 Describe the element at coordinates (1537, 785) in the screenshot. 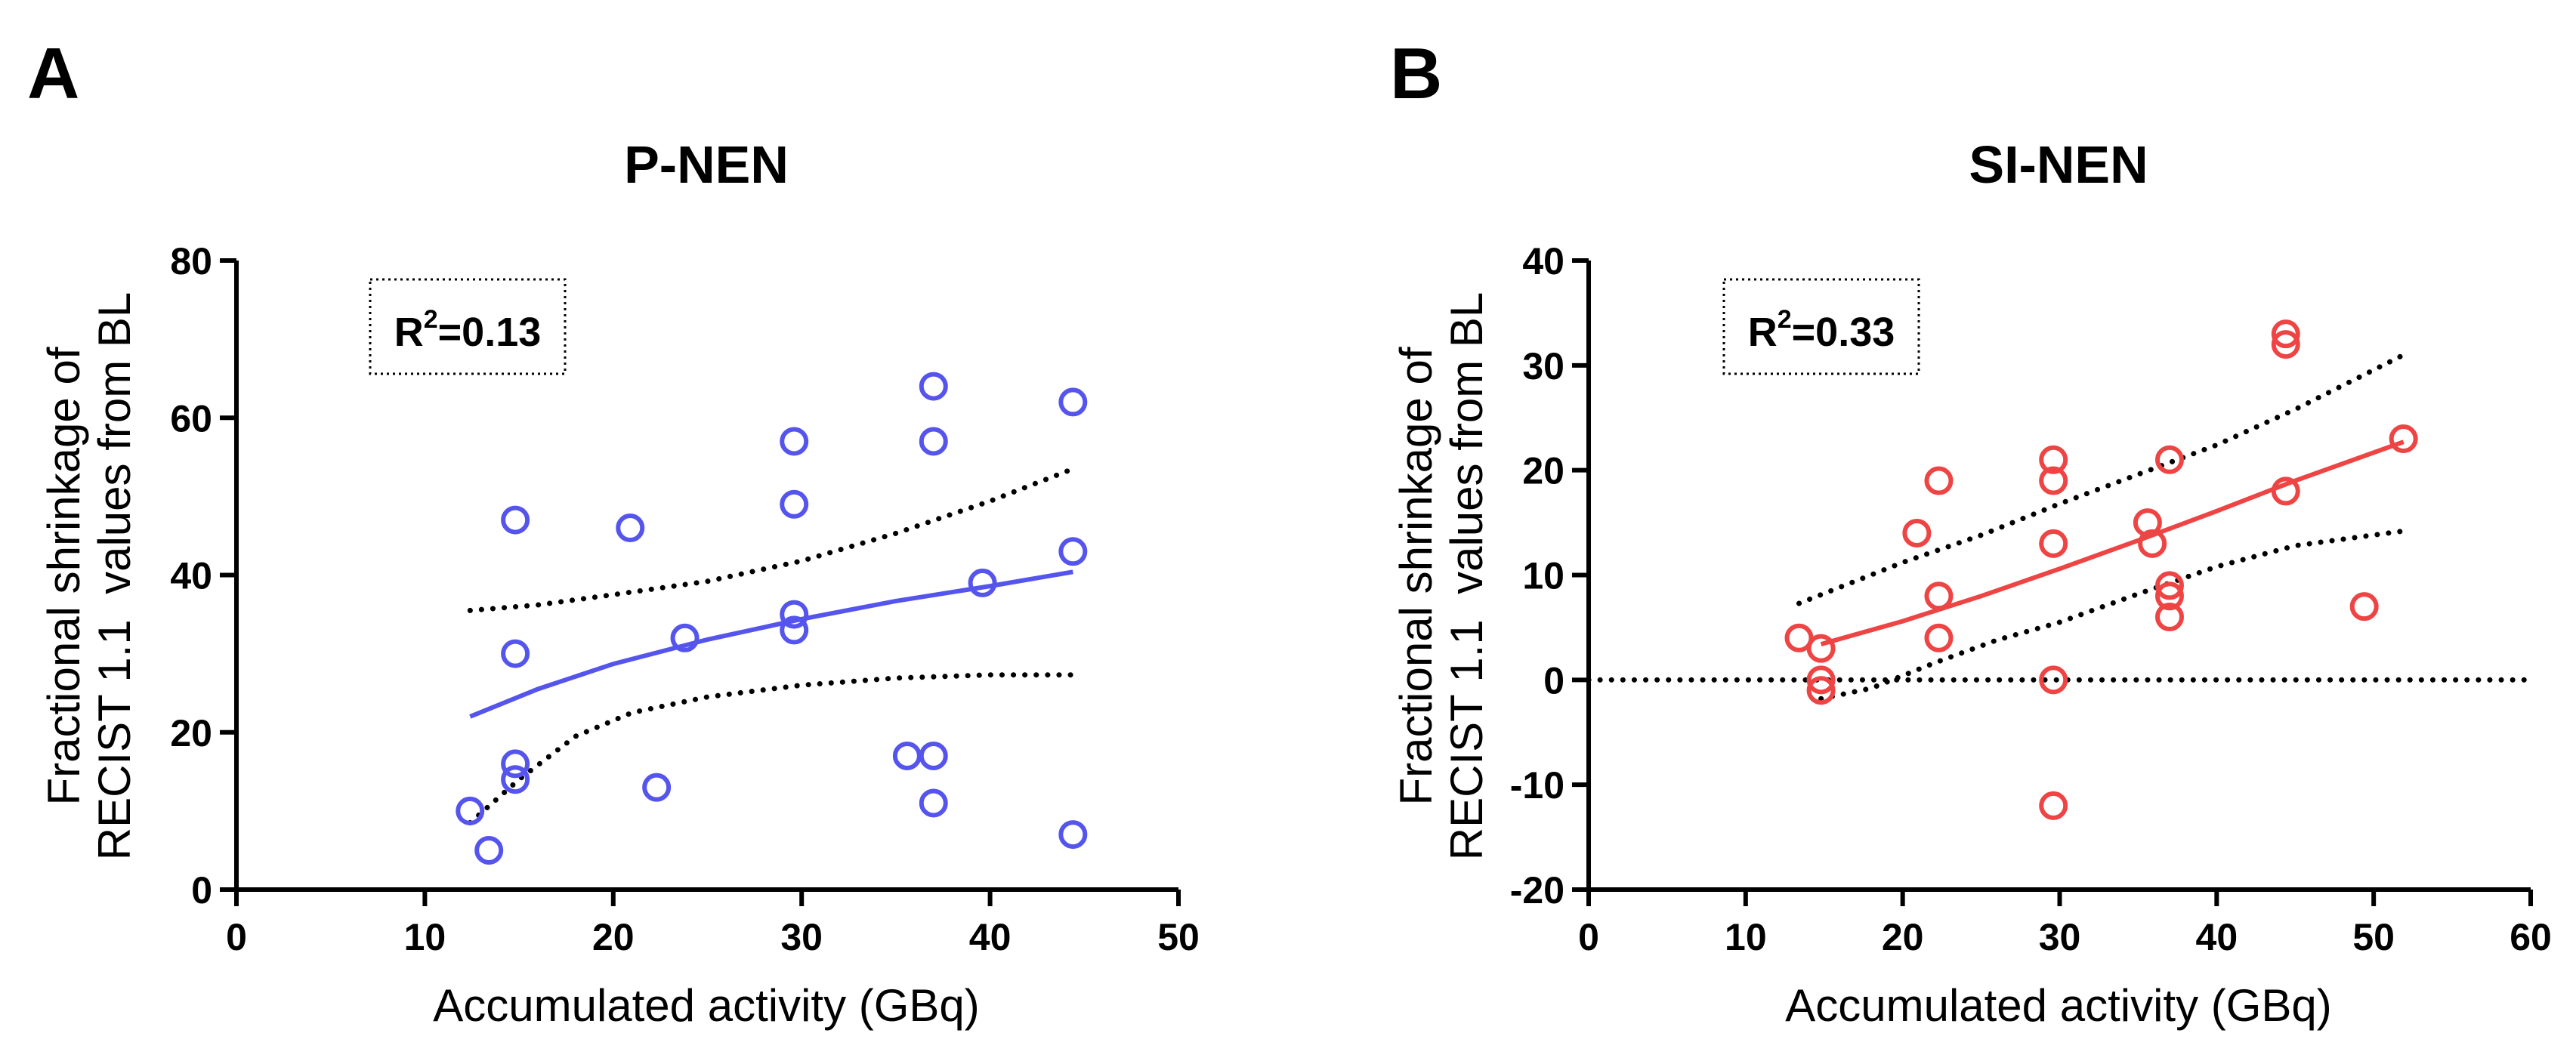

I see `panel-b-y-tick-label: -10` at that location.